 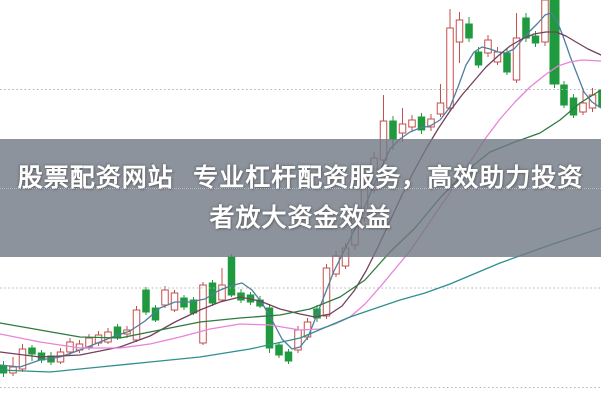 What do you see at coordinates (300, 188) in the screenshot?
I see `gridline-through-banner` at bounding box center [300, 188].